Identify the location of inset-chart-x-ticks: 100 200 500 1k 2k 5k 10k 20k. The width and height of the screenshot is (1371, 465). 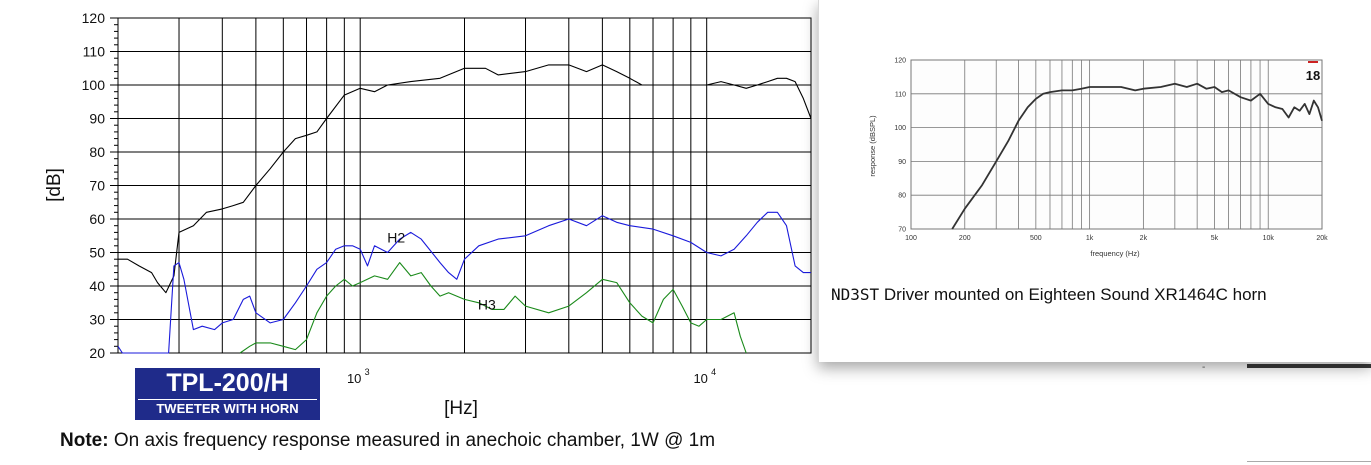
(1116, 238).